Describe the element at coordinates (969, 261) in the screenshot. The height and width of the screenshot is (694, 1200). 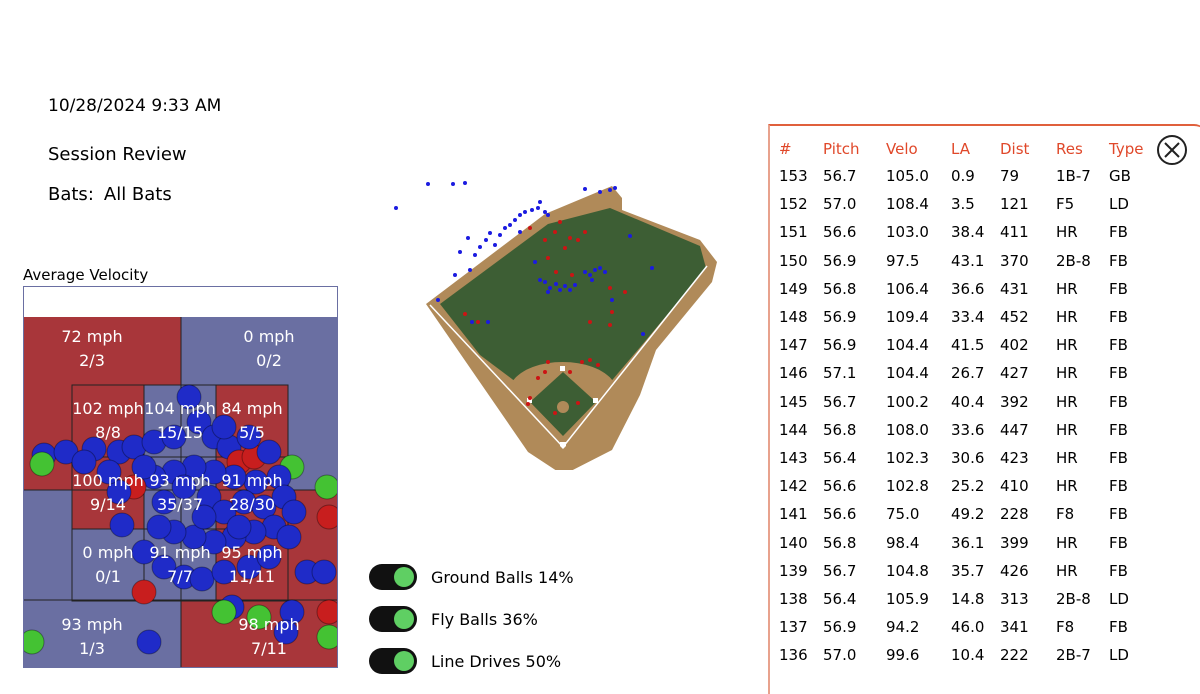
I see `table-row: 150 56.9 97.5 43.1 370 2B-8 FB` at that location.